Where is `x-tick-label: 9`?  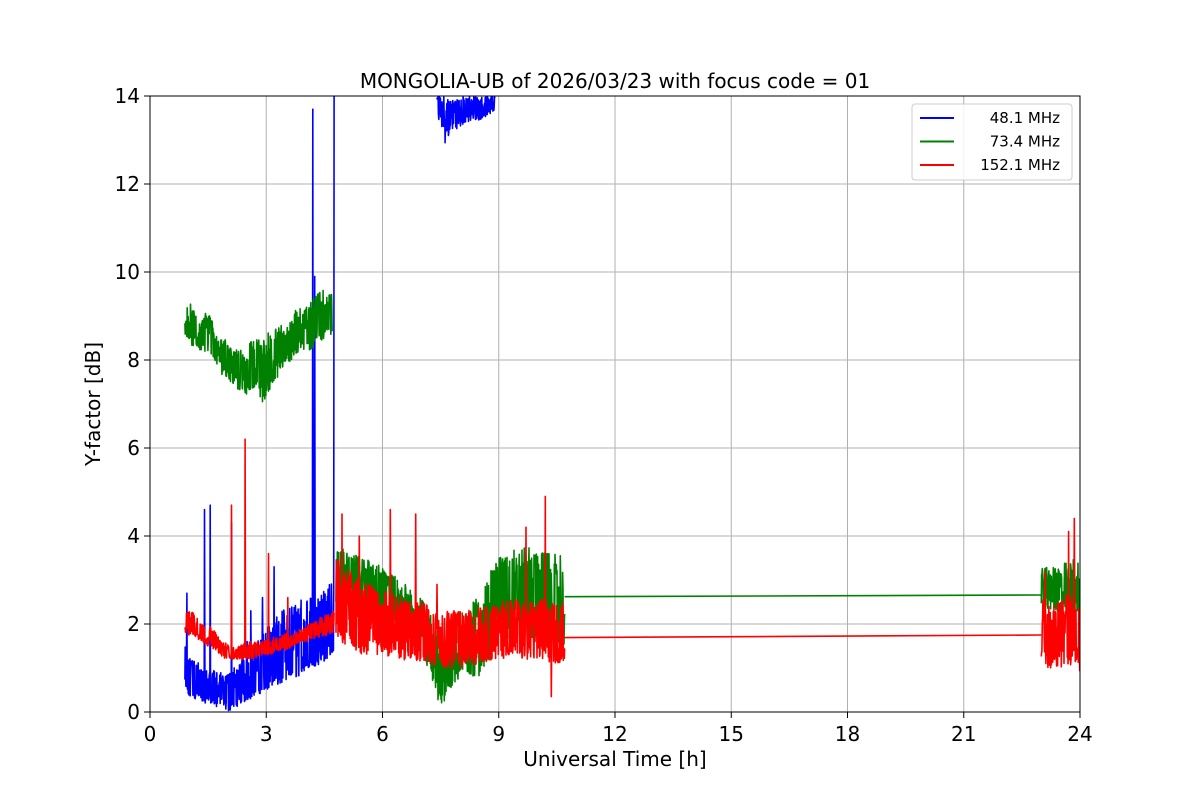 x-tick-label: 9 is located at coordinates (498, 734).